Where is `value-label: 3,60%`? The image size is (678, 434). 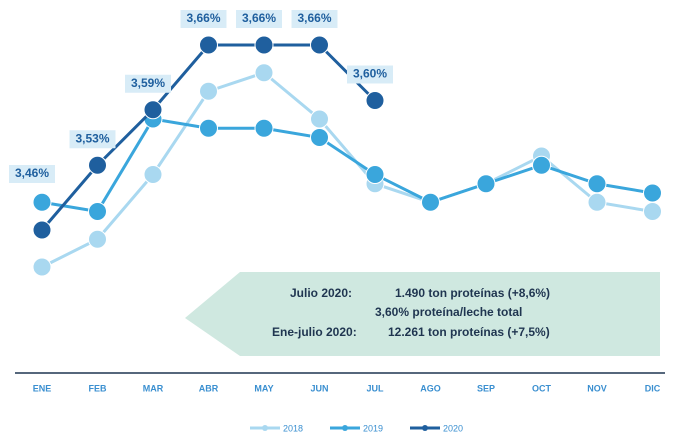
value-label: 3,60% is located at coordinates (370, 74).